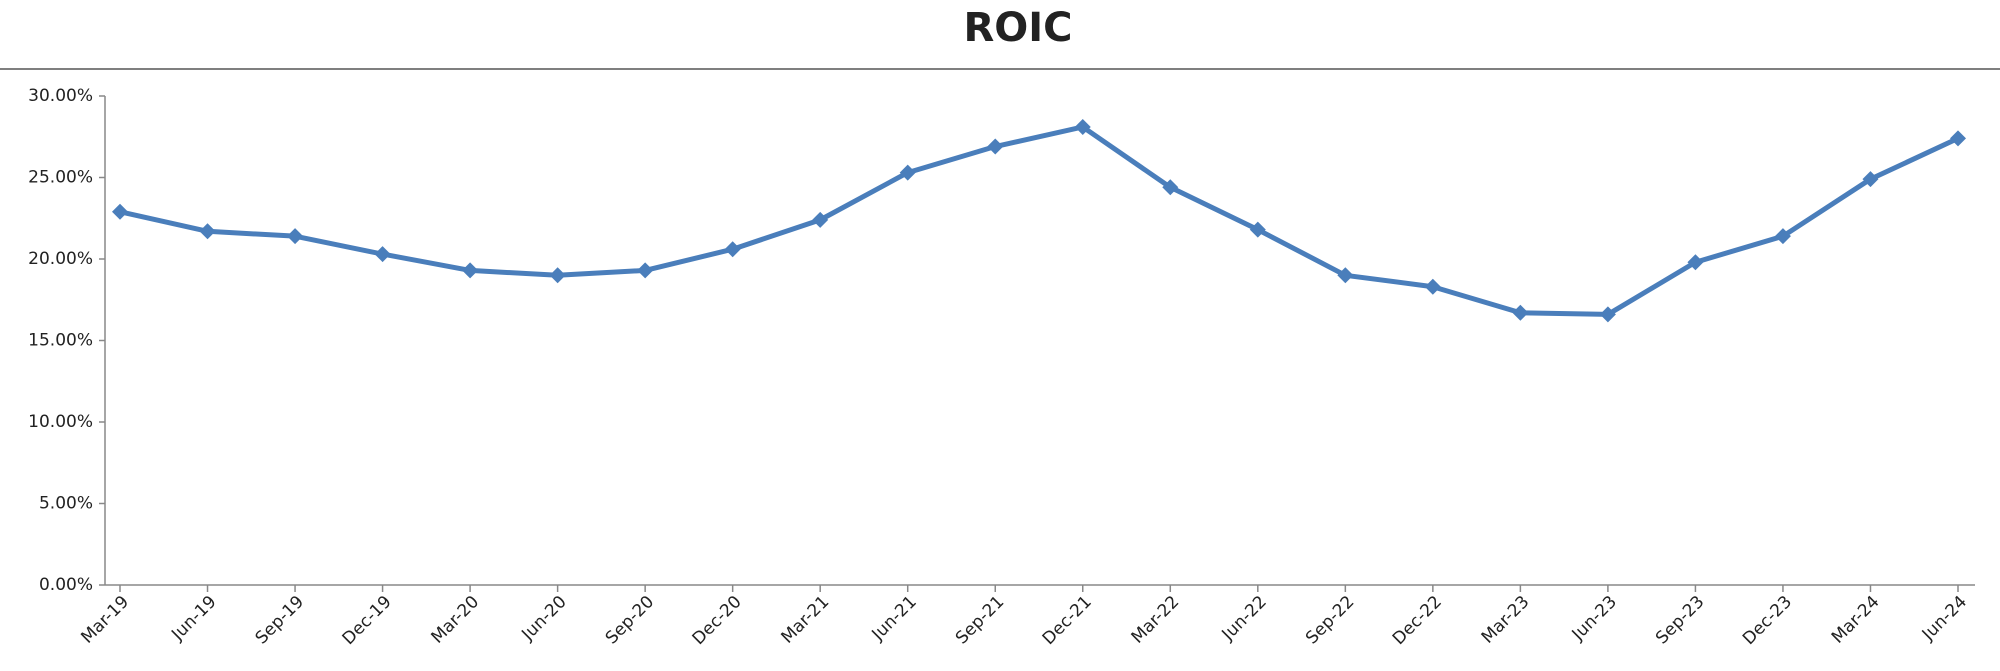  What do you see at coordinates (60, 96) in the screenshot?
I see `y-tick-label: 30.00%` at bounding box center [60, 96].